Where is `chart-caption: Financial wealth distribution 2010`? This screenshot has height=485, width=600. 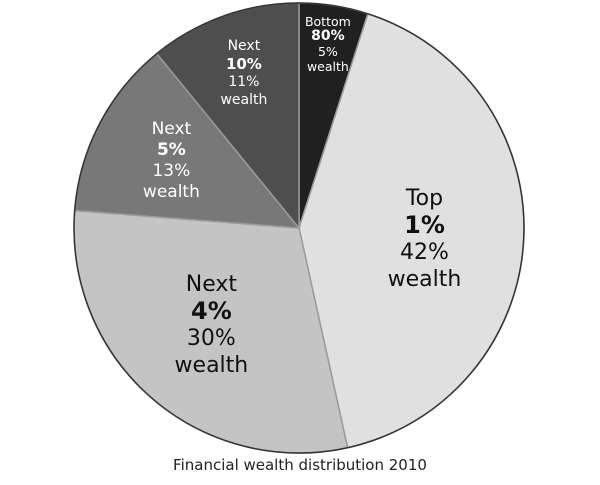
chart-caption: Financial wealth distribution 2010 is located at coordinates (300, 465).